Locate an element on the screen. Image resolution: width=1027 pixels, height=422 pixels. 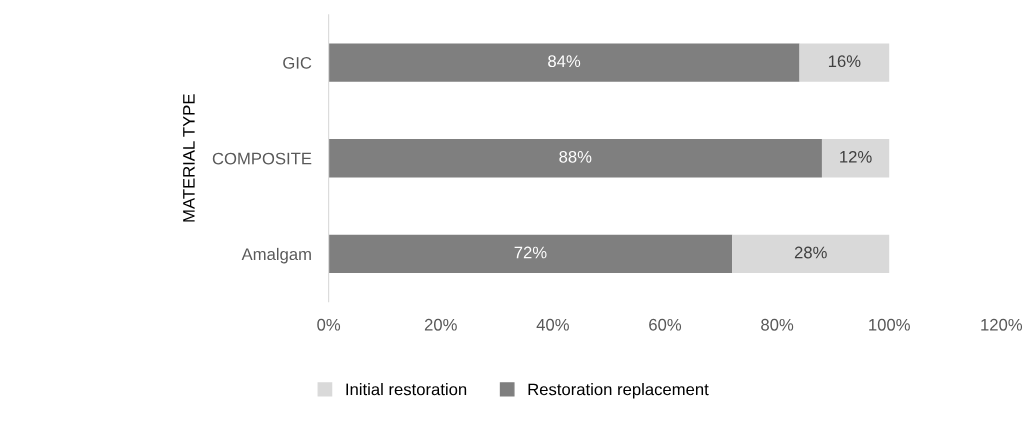
y-axis-title: MATERIAL TYPE is located at coordinates (189, 158).